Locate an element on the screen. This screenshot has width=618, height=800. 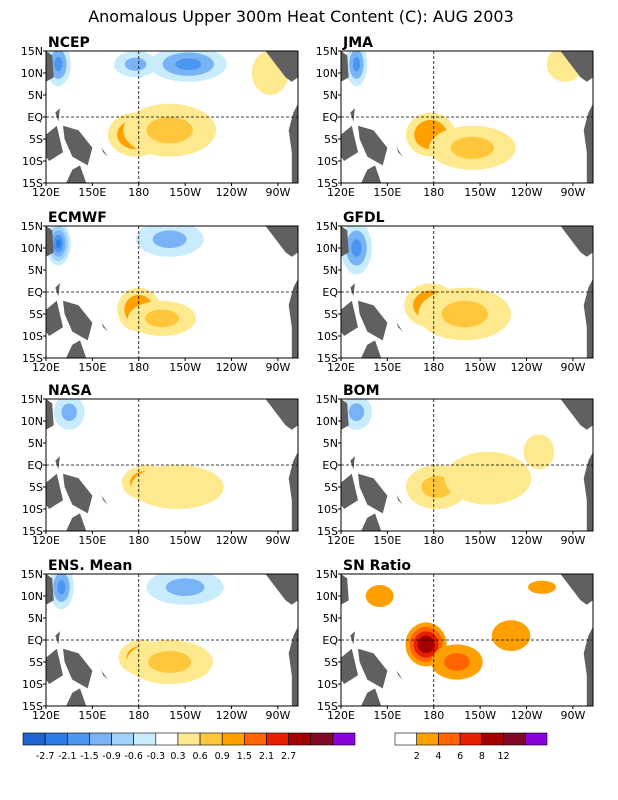
colorbar-label: 2.7 is located at coordinates (288, 756).